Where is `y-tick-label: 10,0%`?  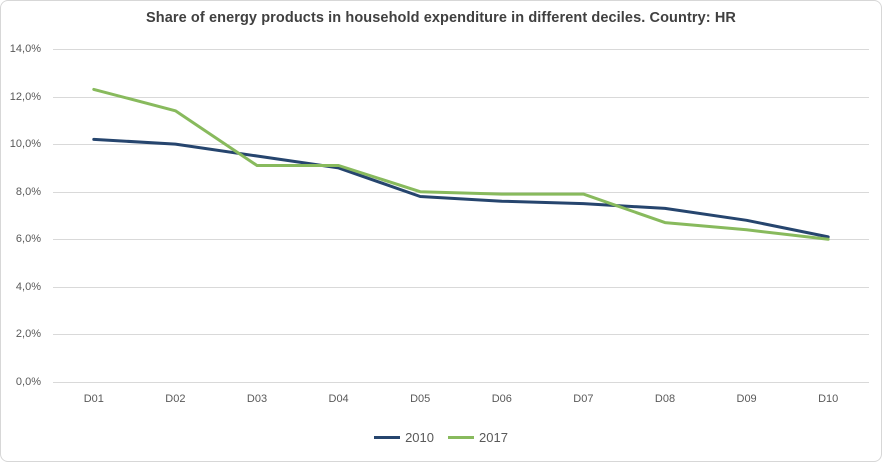 y-tick-label: 10,0% is located at coordinates (25, 144).